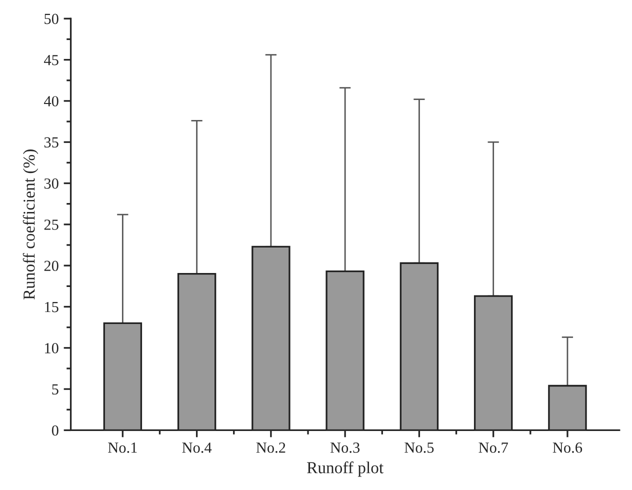  I want to click on y-tick-label: 10, so click(51, 348).